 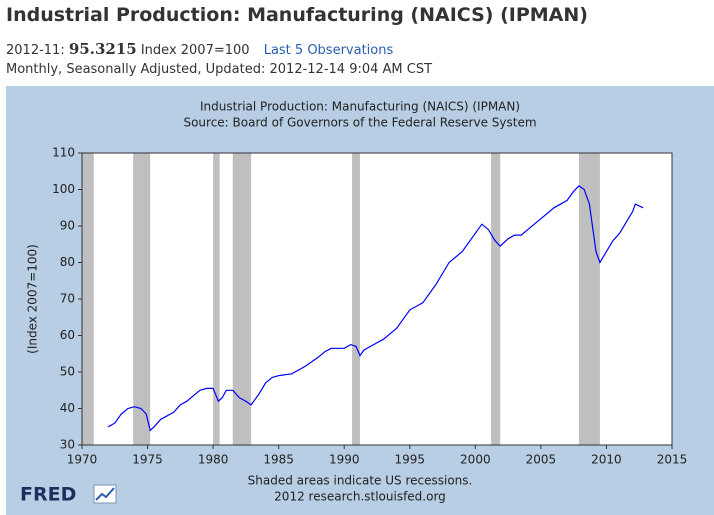 I want to click on x-tick-label: 2015, so click(x=672, y=460).